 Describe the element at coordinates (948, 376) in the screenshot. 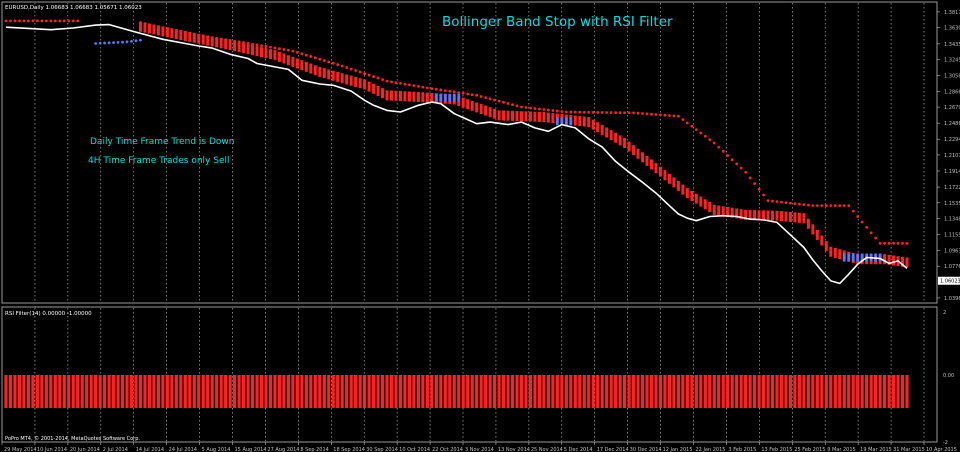

I see `rsi-scale-mid: 0.00` at that location.